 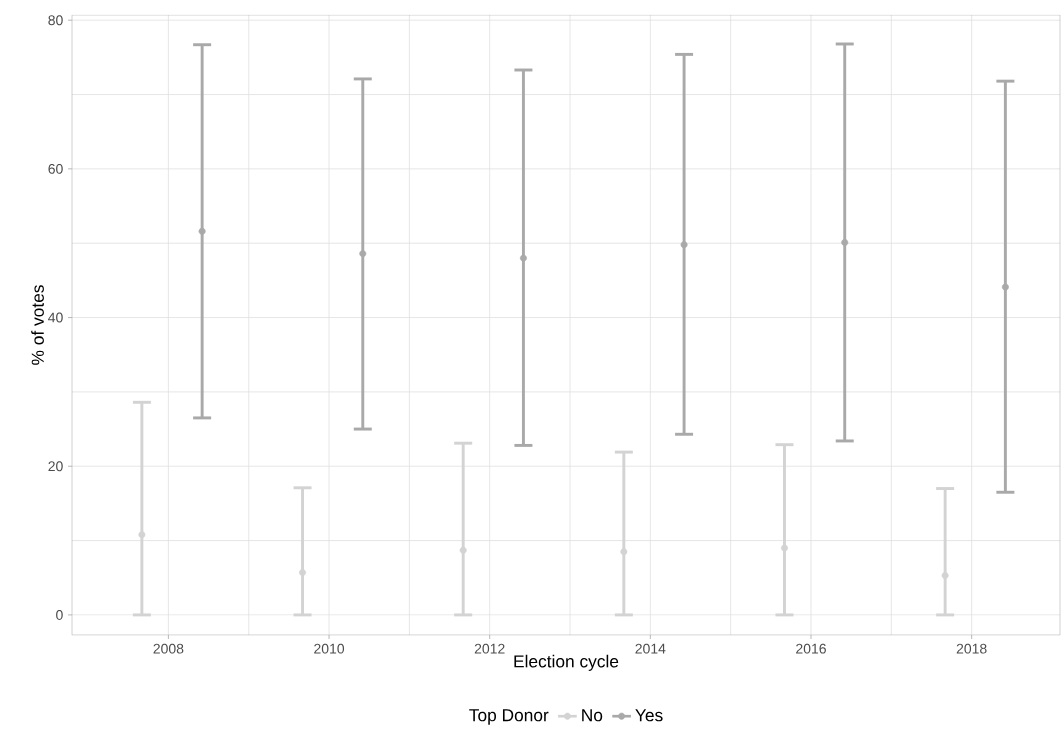 I want to click on x-tick-label: 2010, so click(x=329, y=648).